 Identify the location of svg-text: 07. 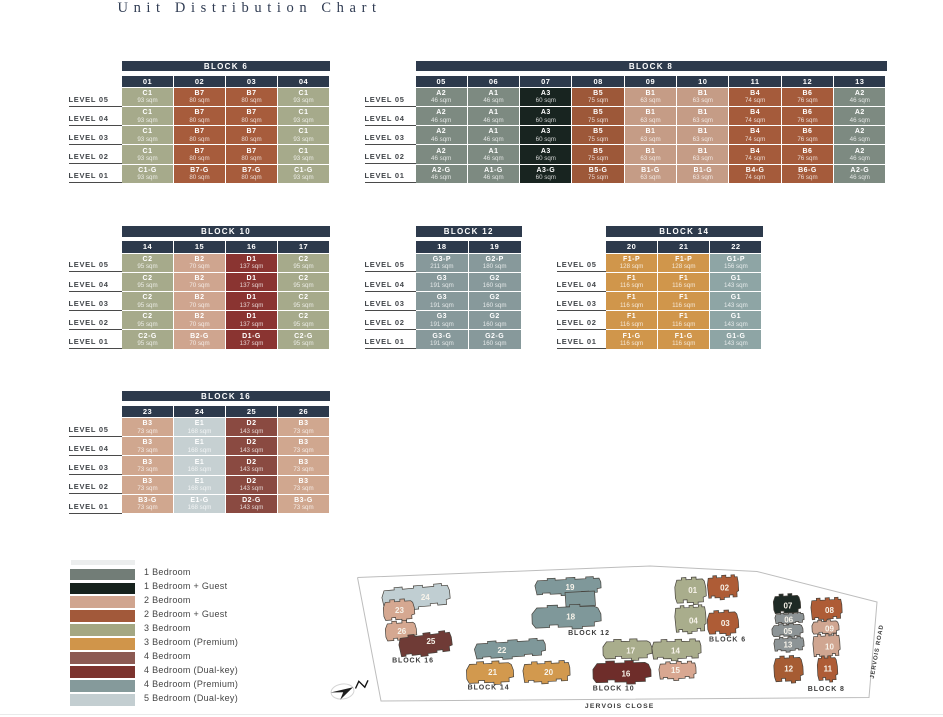
(787, 606).